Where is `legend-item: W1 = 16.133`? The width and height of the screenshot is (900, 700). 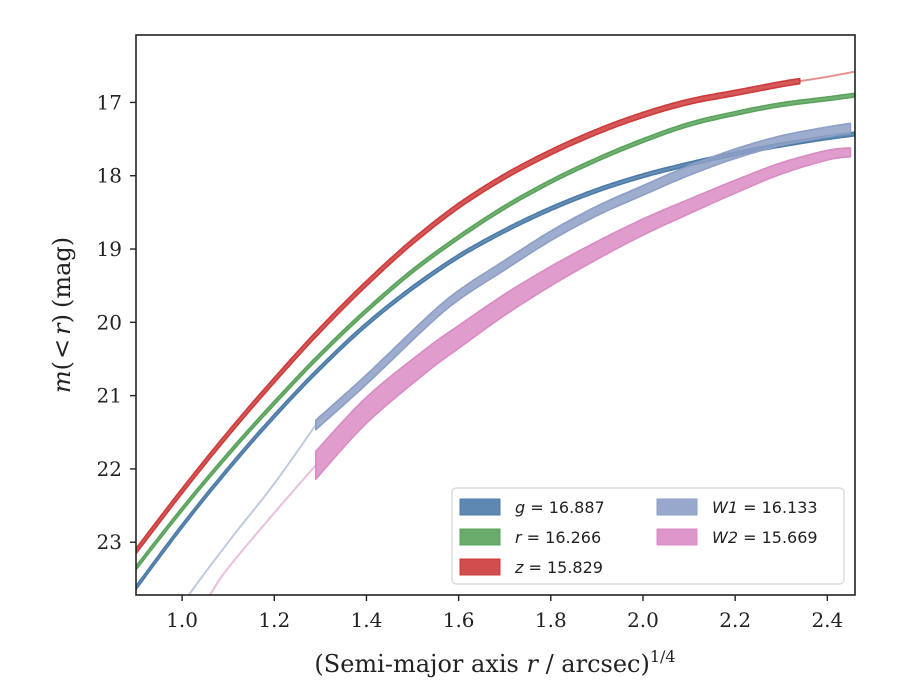
legend-item: W1 = 16.133 is located at coordinates (737, 507).